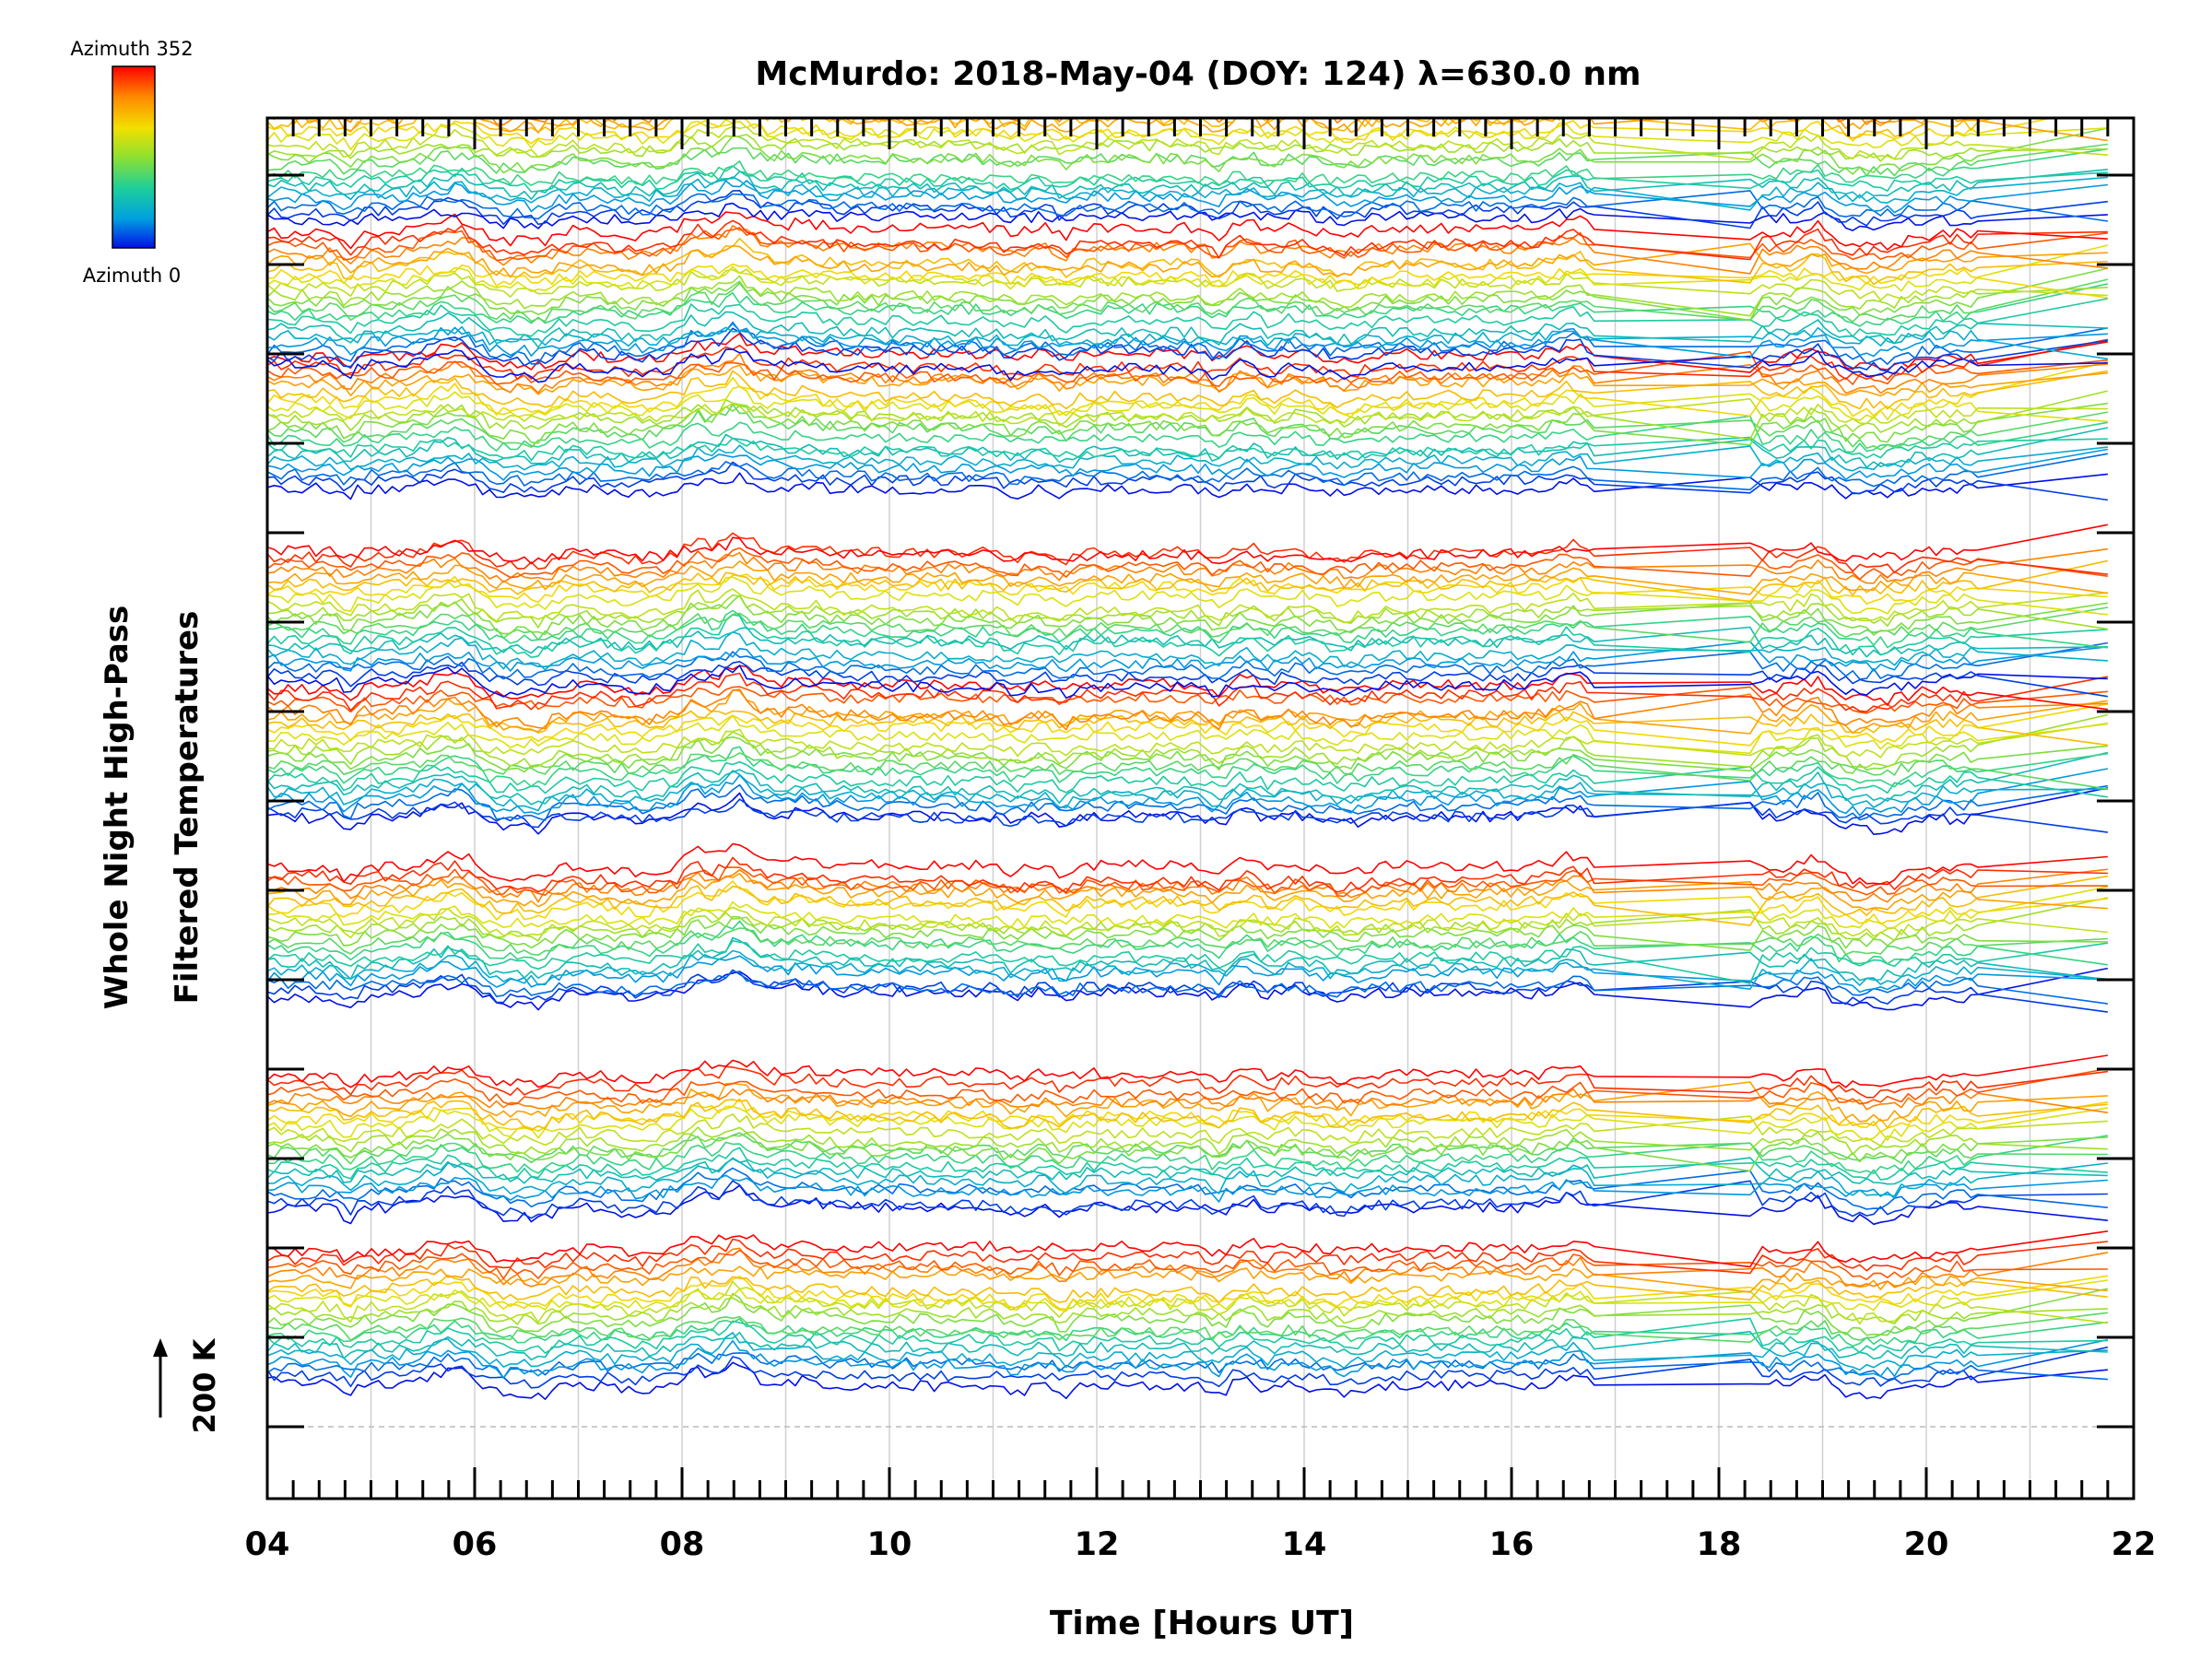 The image size is (2212, 1659). Describe the element at coordinates (132, 276) in the screenshot. I see `colorbar-bottom-label: Azimuth 0` at that location.